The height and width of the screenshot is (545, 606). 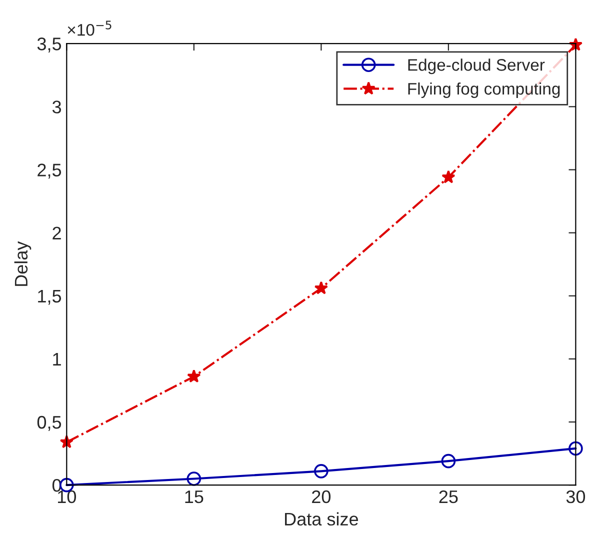 I want to click on y-tick-label: 3,5, so click(x=49, y=45).